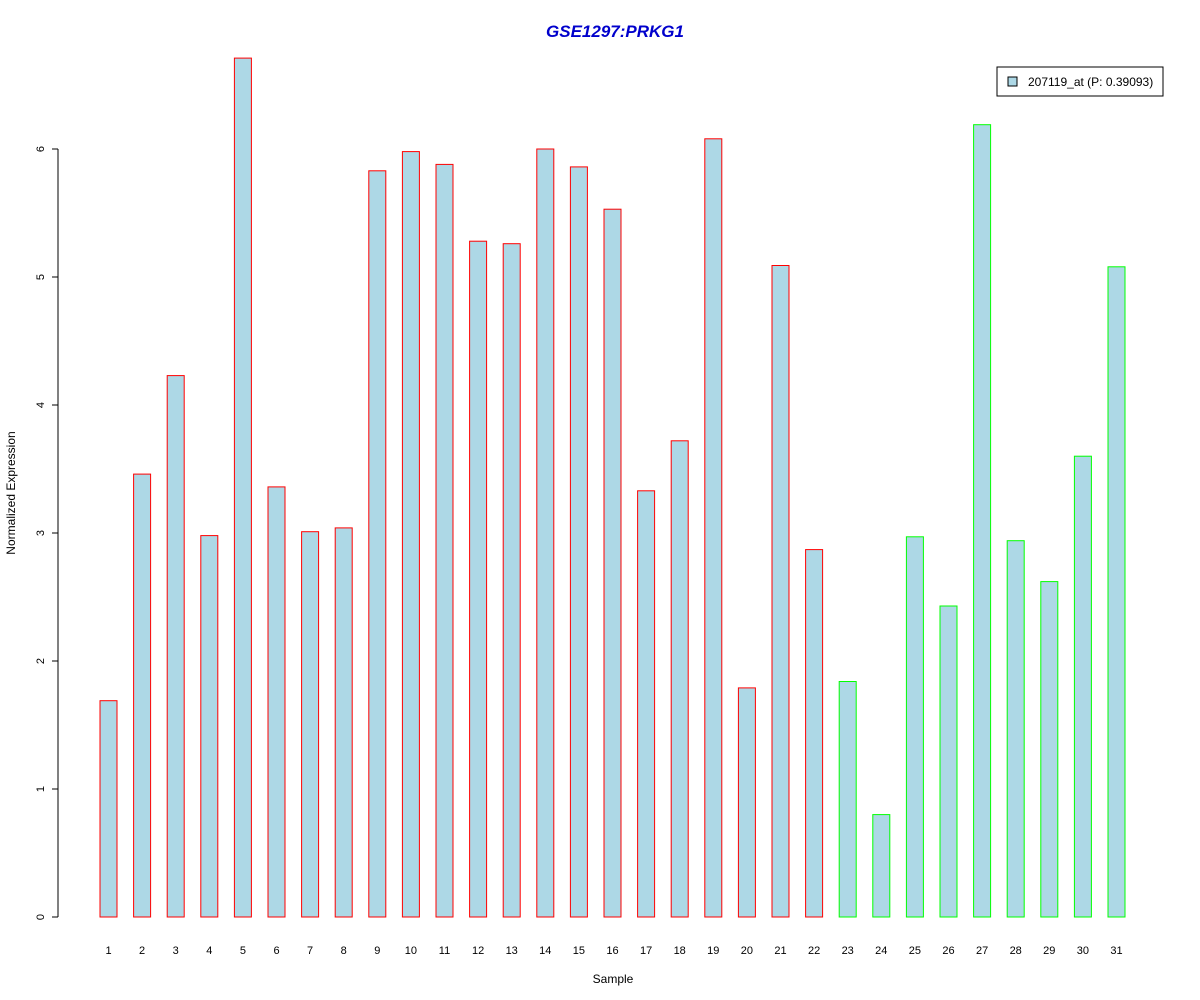  I want to click on x-tick-label: 28, so click(1016, 951).